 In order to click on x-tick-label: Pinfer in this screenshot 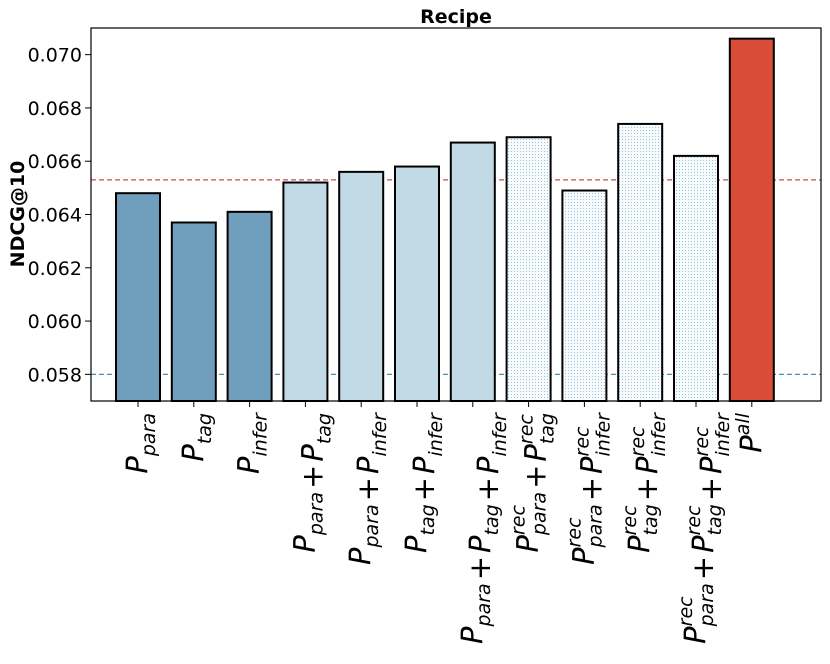, I will do `click(252, 443)`.